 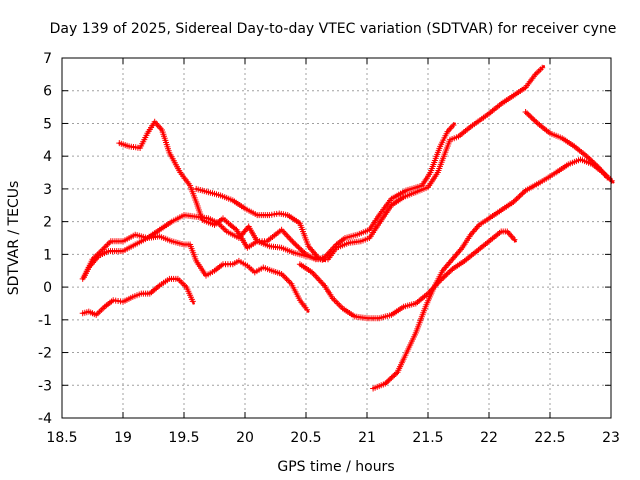 I want to click on series-track-f, so click(x=407, y=275).